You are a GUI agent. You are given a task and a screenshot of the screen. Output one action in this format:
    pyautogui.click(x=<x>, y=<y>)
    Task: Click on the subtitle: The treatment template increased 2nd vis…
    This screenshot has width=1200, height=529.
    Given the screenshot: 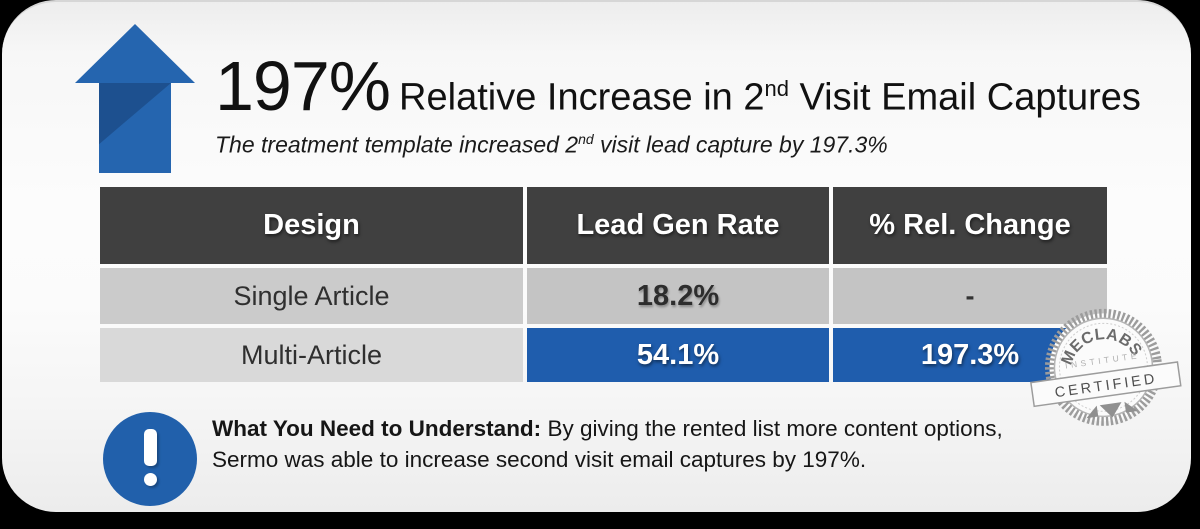 What is the action you would take?
    pyautogui.click(x=695, y=145)
    